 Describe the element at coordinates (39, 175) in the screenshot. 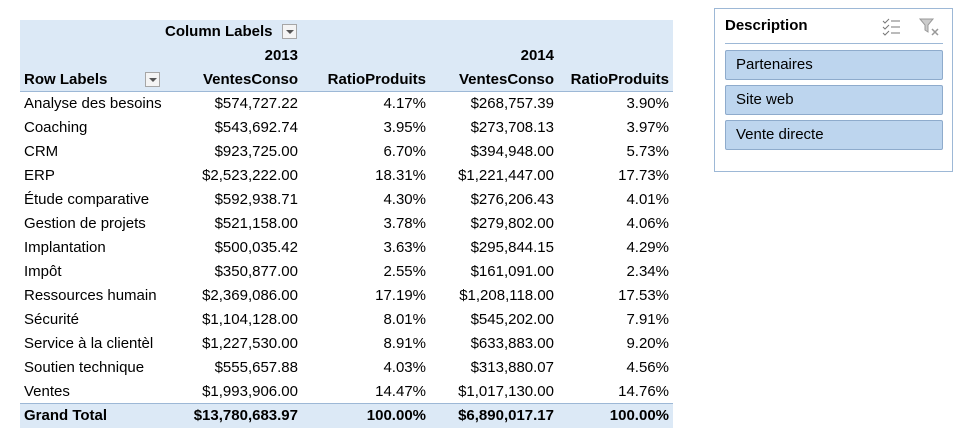

I see `row-label: ERP` at that location.